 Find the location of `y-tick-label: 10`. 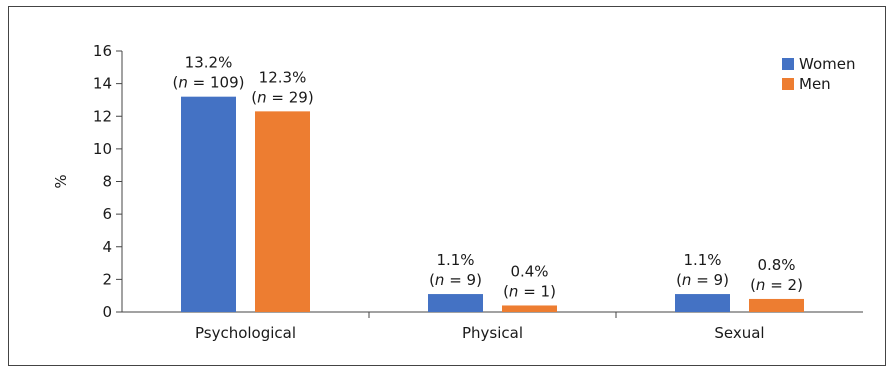

y-tick-label: 10 is located at coordinates (102, 149).